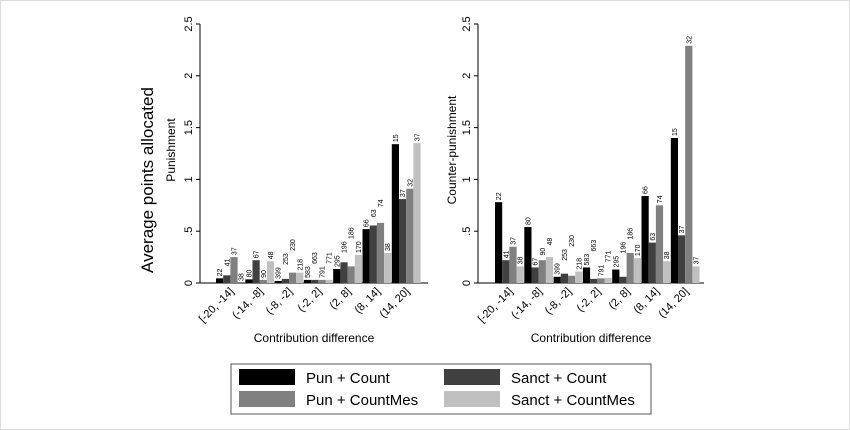  Describe the element at coordinates (314, 338) in the screenshot. I see `x-axis-label: Contribution difference` at that location.